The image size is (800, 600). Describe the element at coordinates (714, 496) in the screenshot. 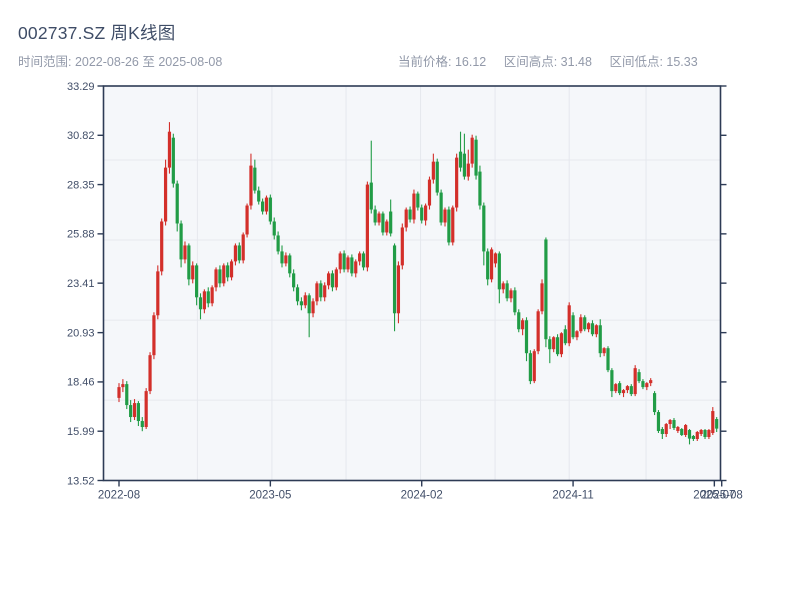

I see `x-tick-label: 2025-07` at that location.